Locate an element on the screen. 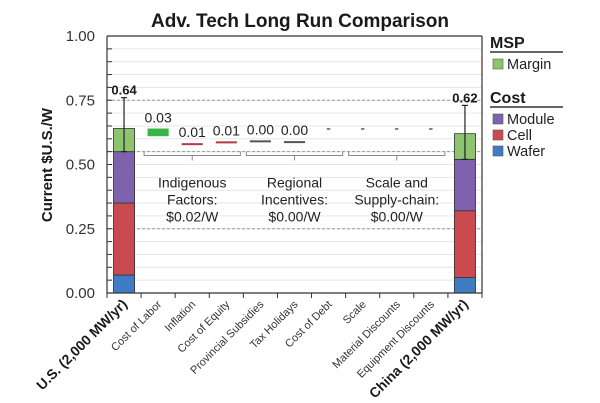 The height and width of the screenshot is (403, 600). legend-heading: Cost is located at coordinates (508, 98).